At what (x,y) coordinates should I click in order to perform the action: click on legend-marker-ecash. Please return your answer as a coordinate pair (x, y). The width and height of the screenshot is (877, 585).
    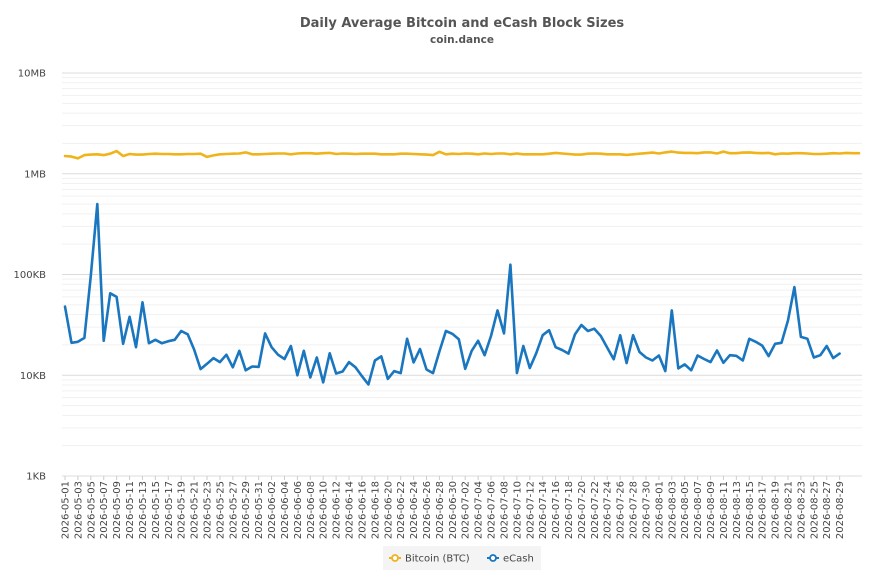
    Looking at the image, I should click on (493, 558).